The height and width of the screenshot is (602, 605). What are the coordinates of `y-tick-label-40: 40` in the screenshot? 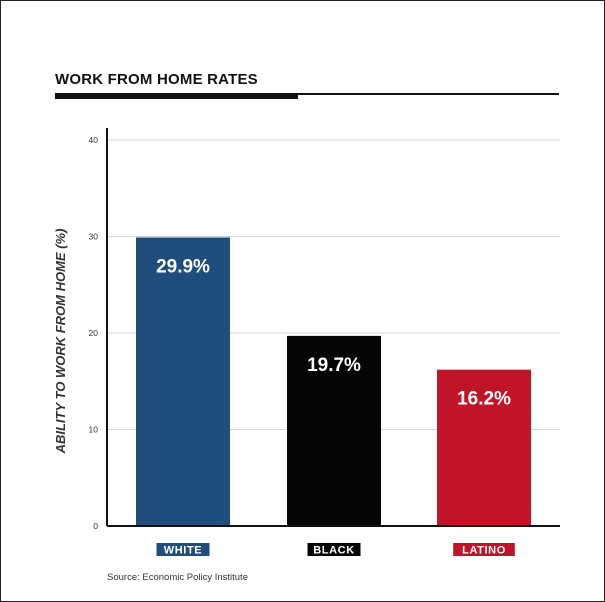 It's located at (94, 140).